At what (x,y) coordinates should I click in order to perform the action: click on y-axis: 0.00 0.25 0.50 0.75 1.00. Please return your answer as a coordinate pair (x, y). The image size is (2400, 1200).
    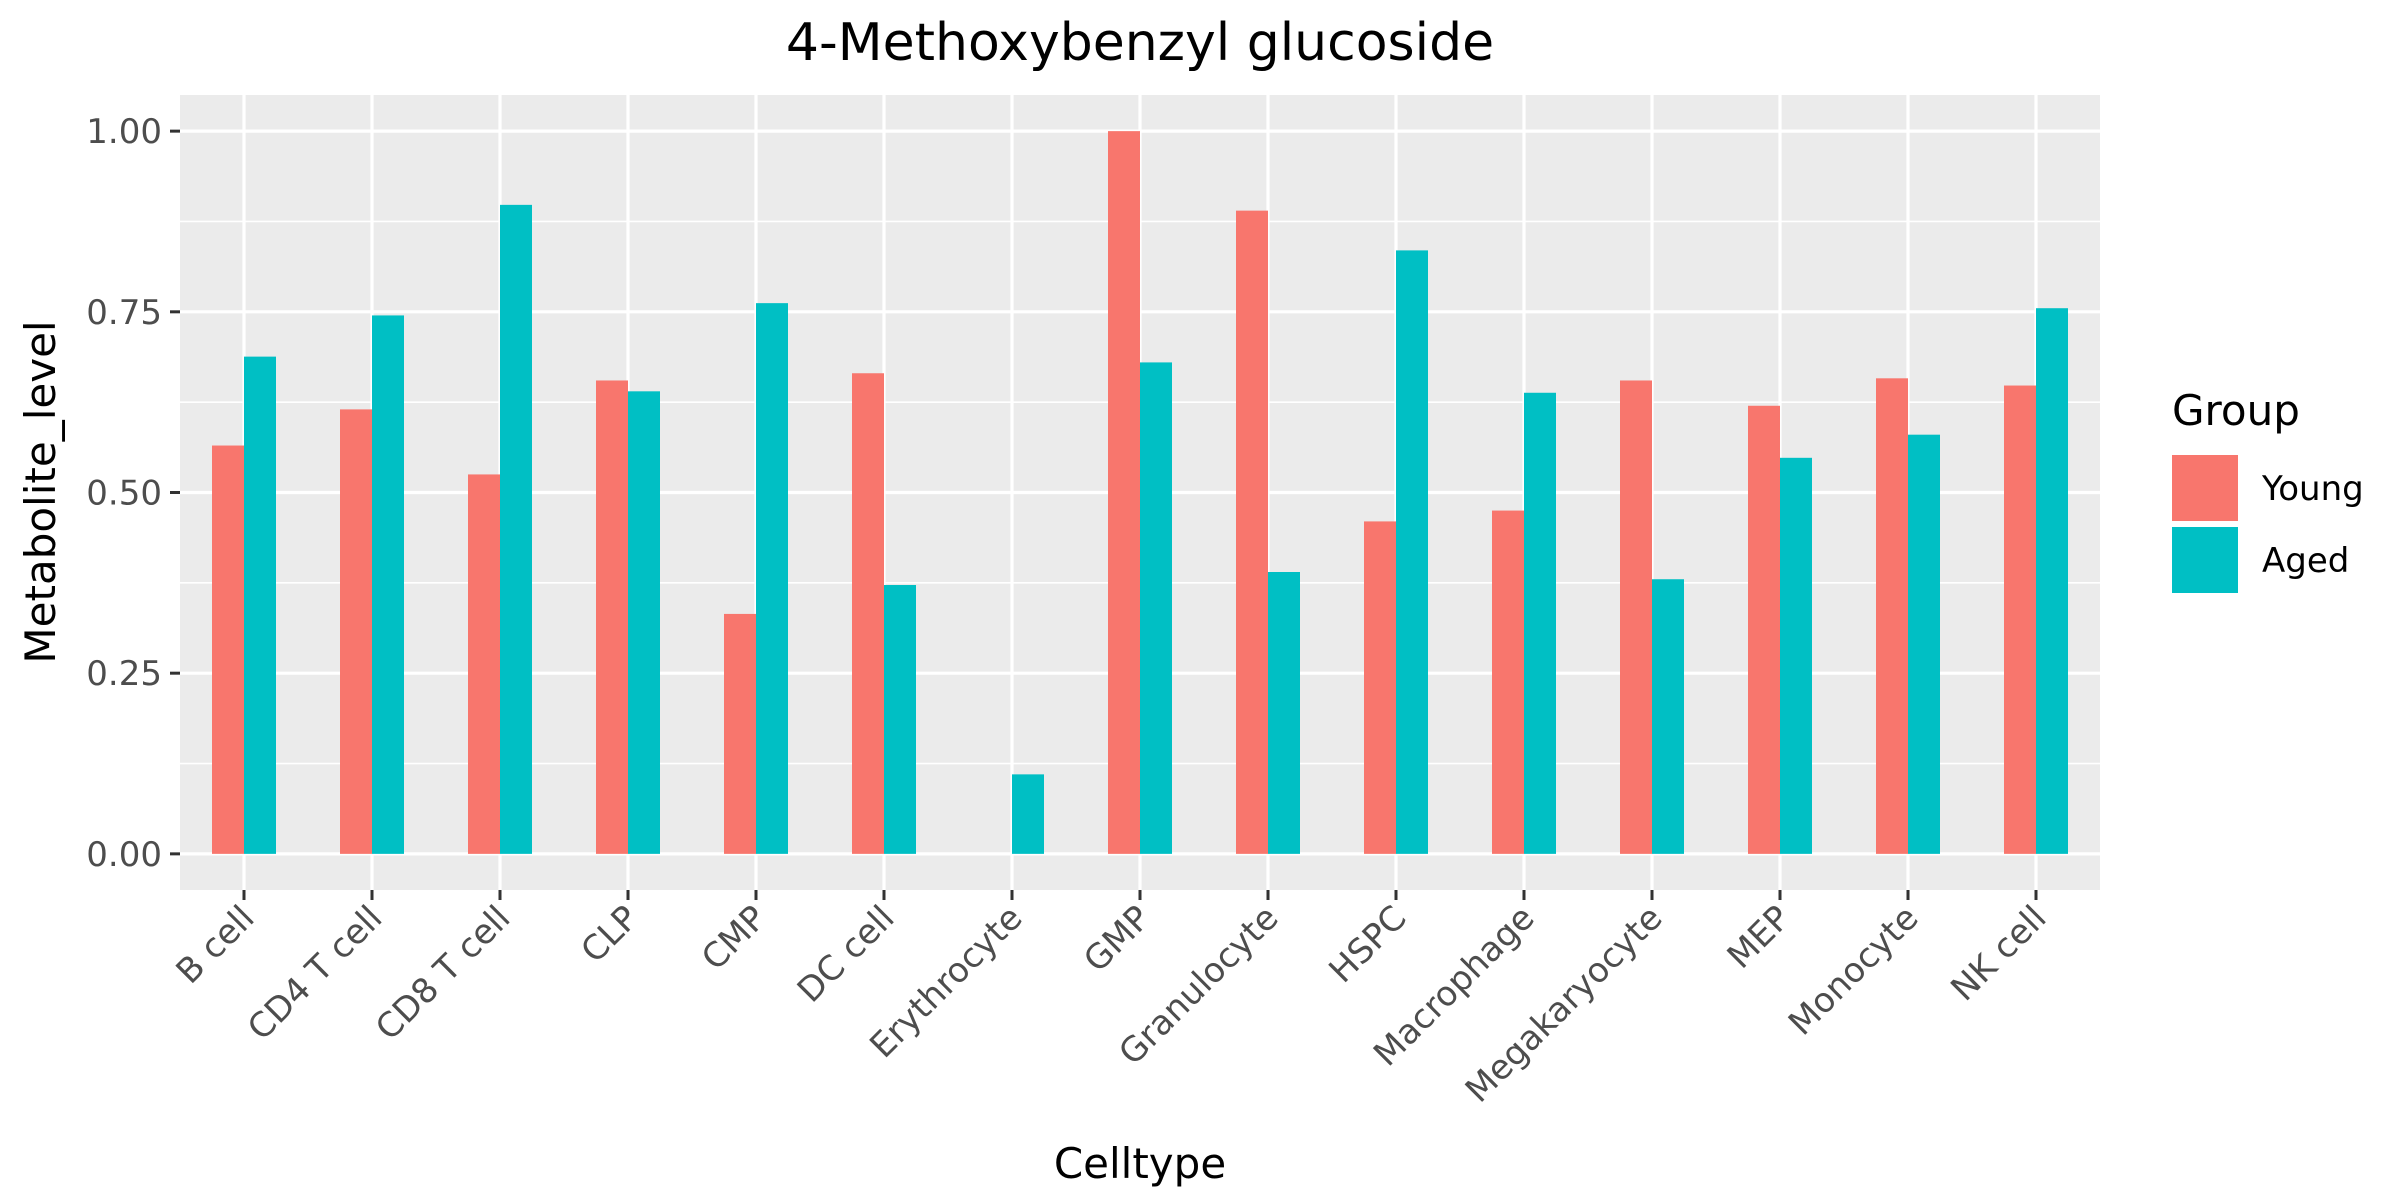
    Looking at the image, I should click on (133, 493).